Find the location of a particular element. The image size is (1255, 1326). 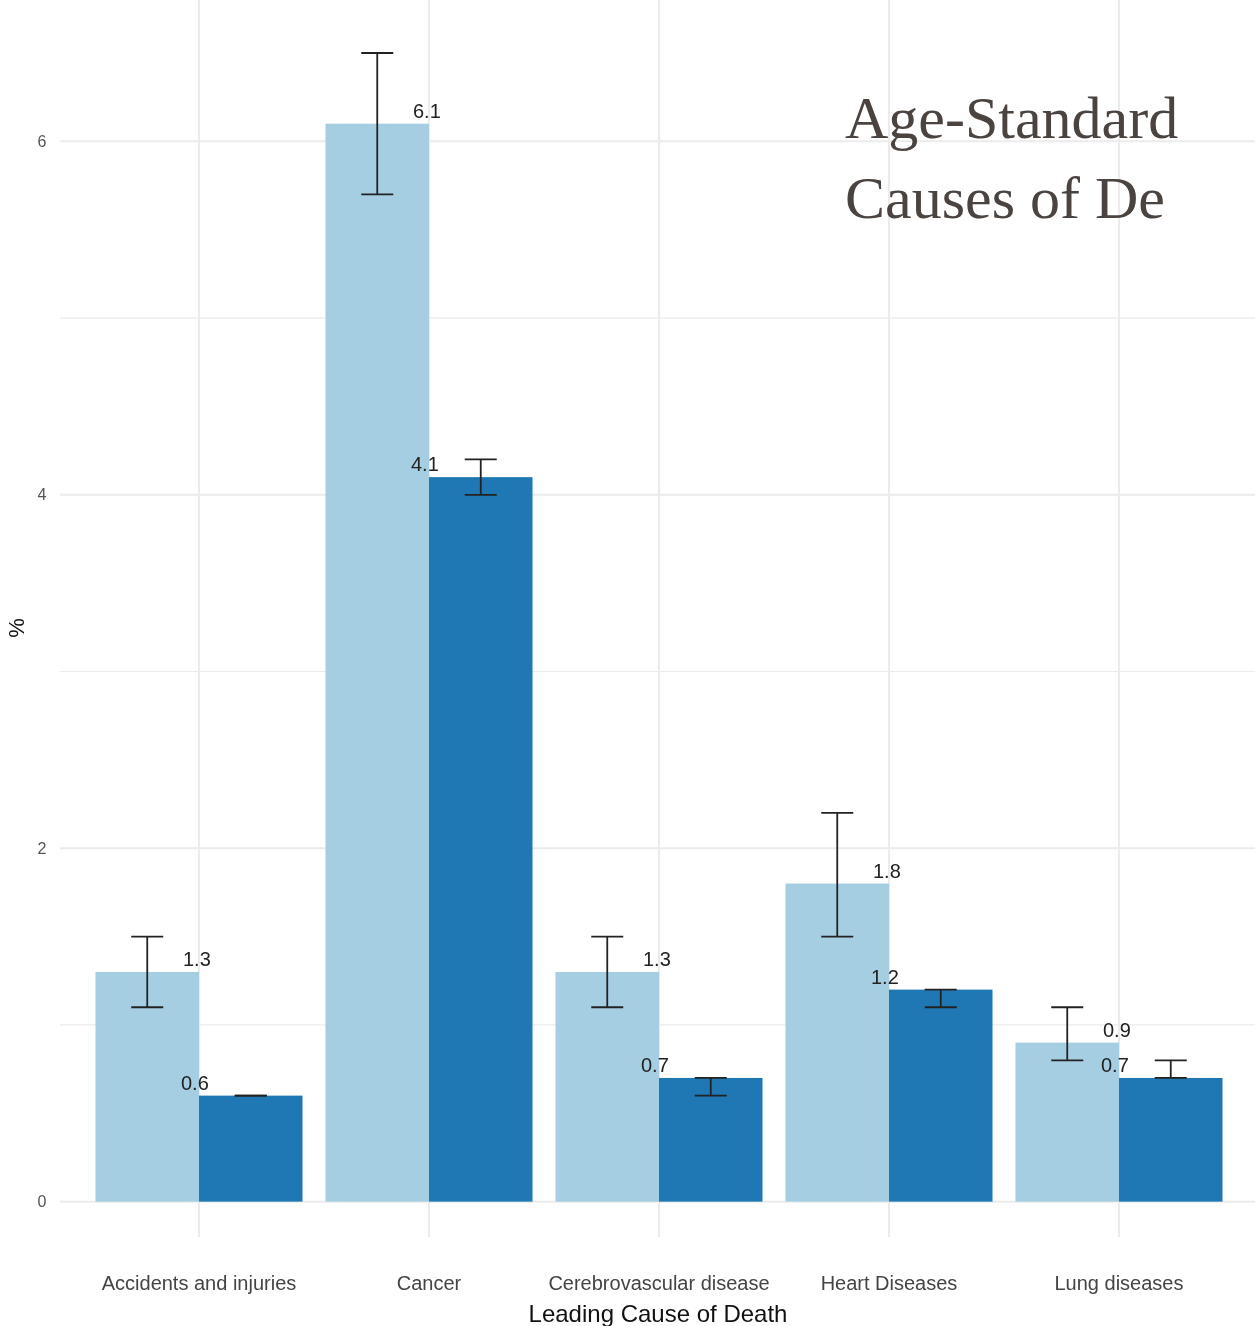

y-tick-label: 2 is located at coordinates (42, 848).